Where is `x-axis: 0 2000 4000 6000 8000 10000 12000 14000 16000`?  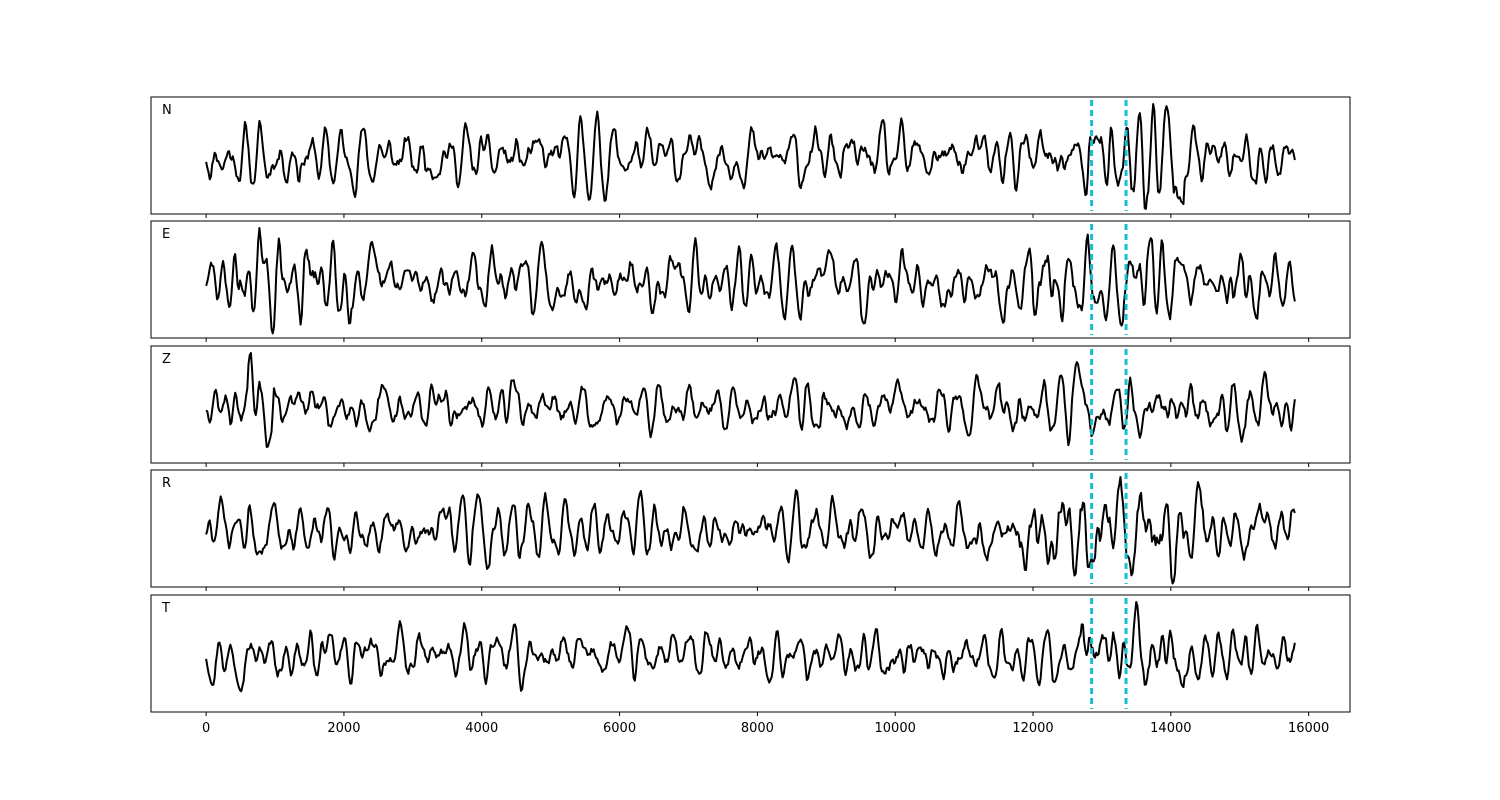
x-axis: 0 2000 4000 6000 8000 10000 12000 14000 16000 is located at coordinates (765, 728).